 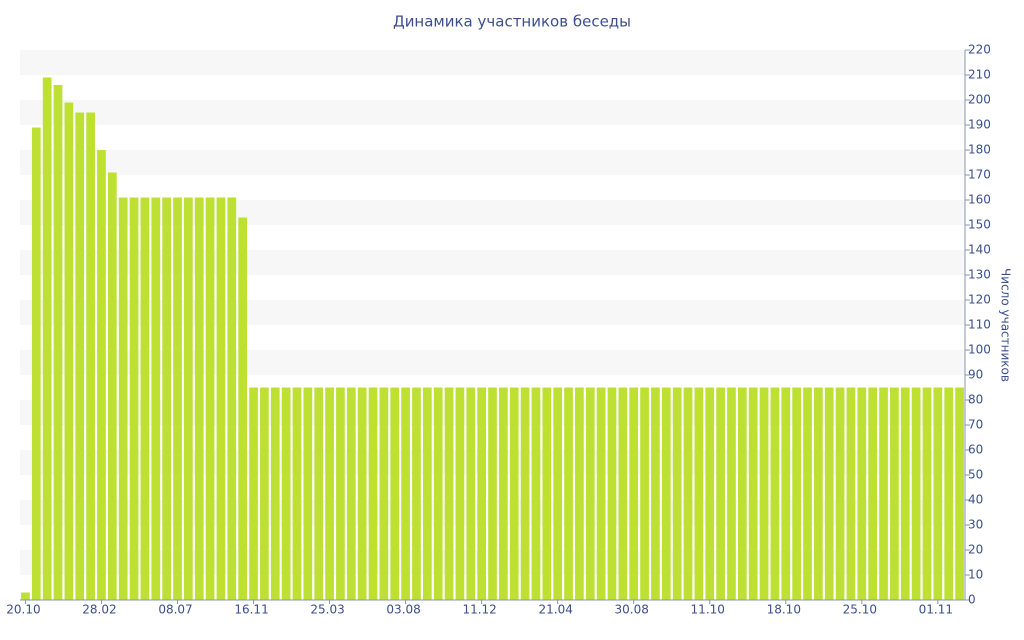 What do you see at coordinates (979, 225) in the screenshot?
I see `y-tick-label: 150` at bounding box center [979, 225].